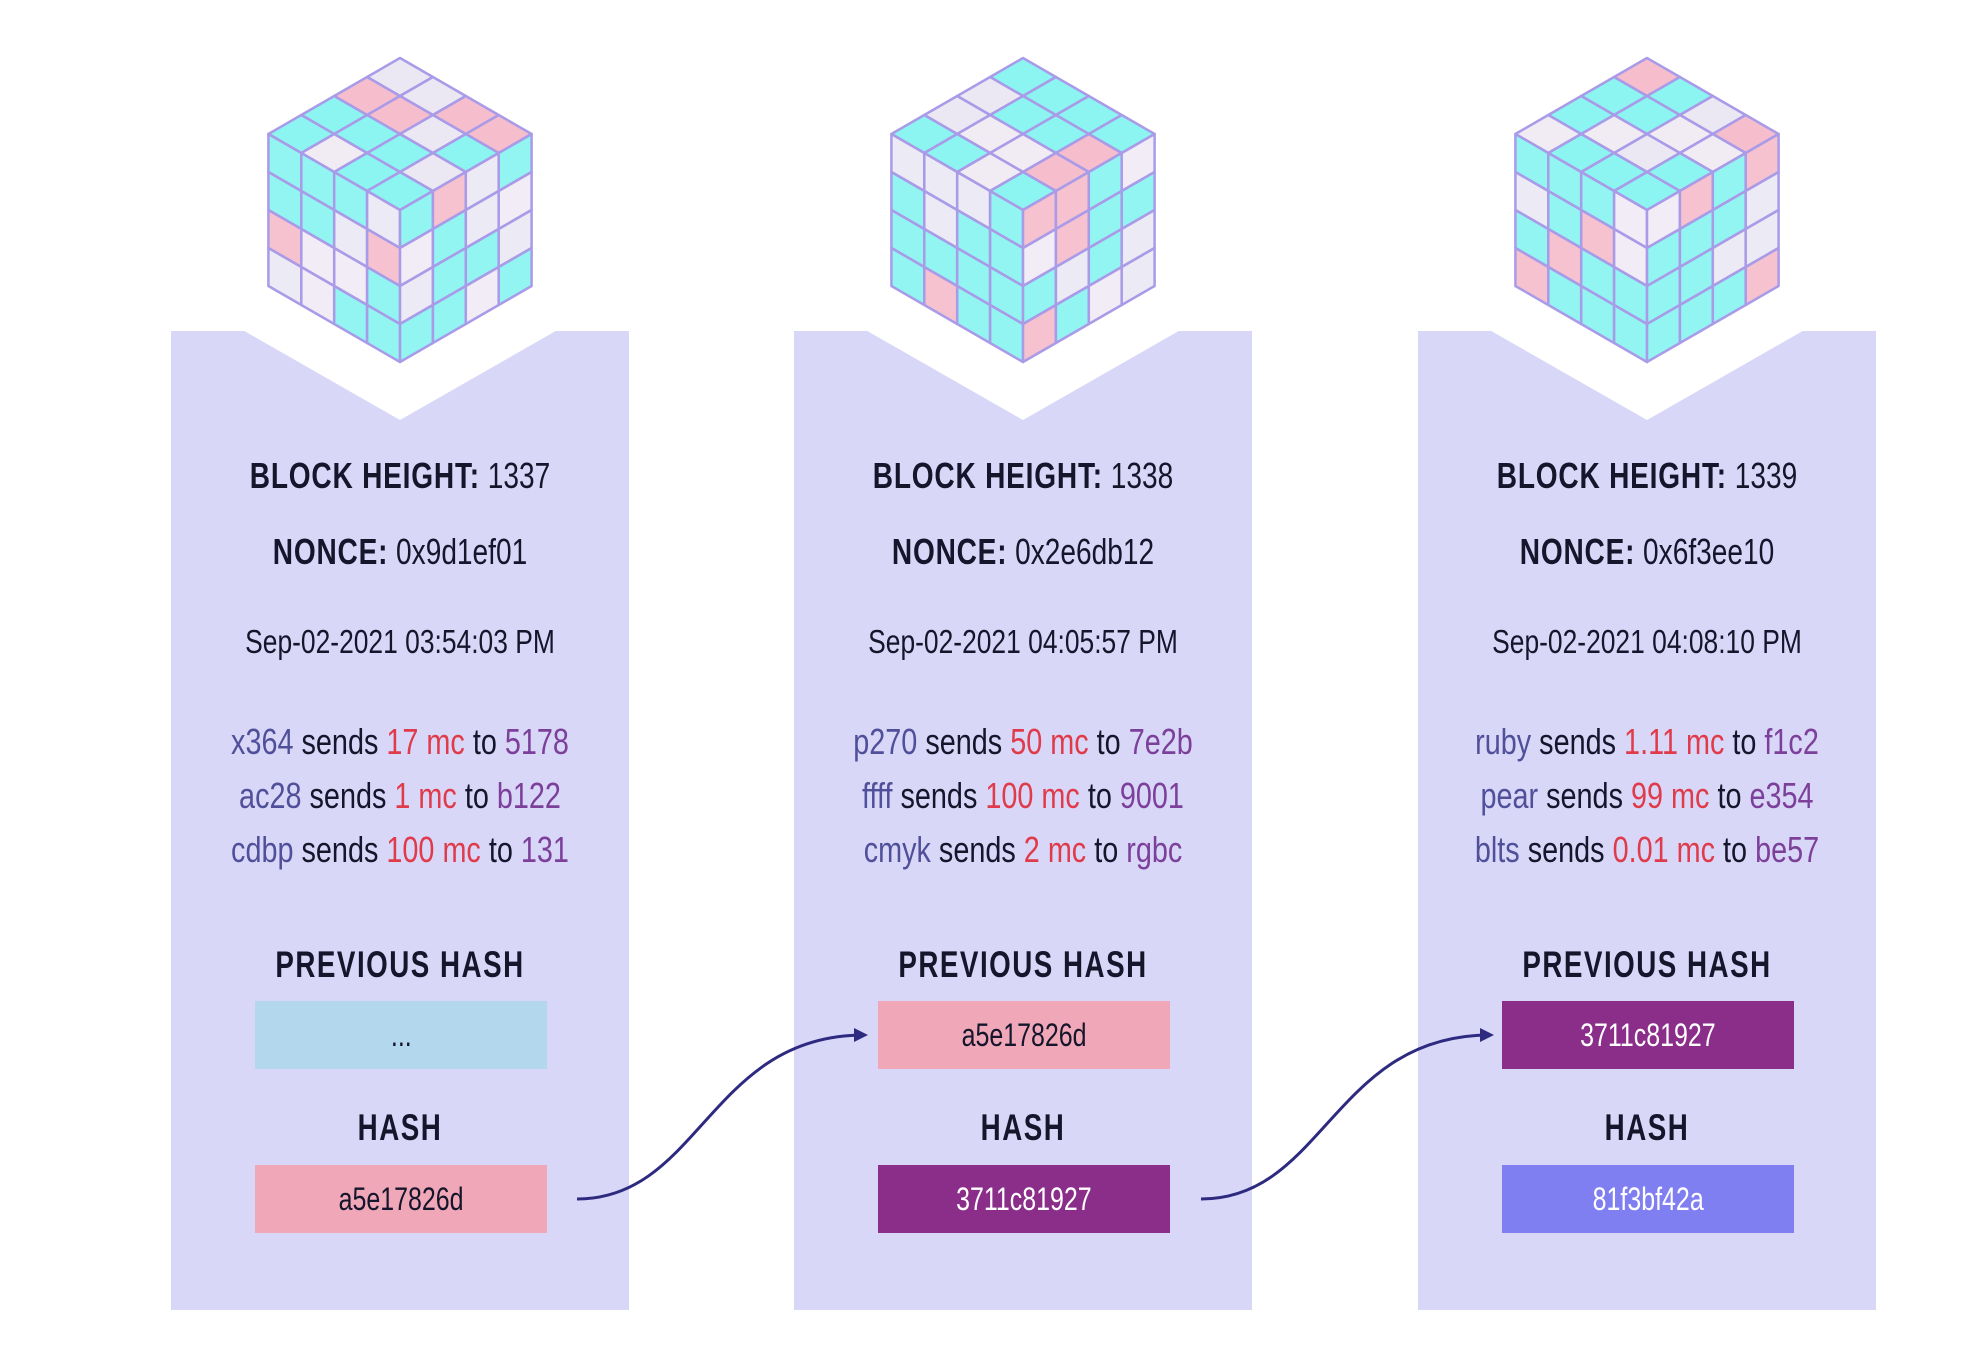  Describe the element at coordinates (544, 849) in the screenshot. I see `tx-recipient: 131` at that location.